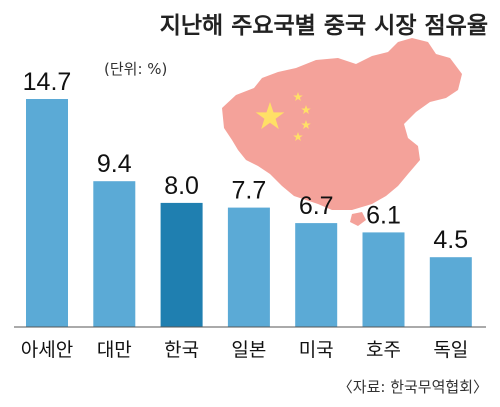  I want to click on category-label: 일본, so click(248, 350).